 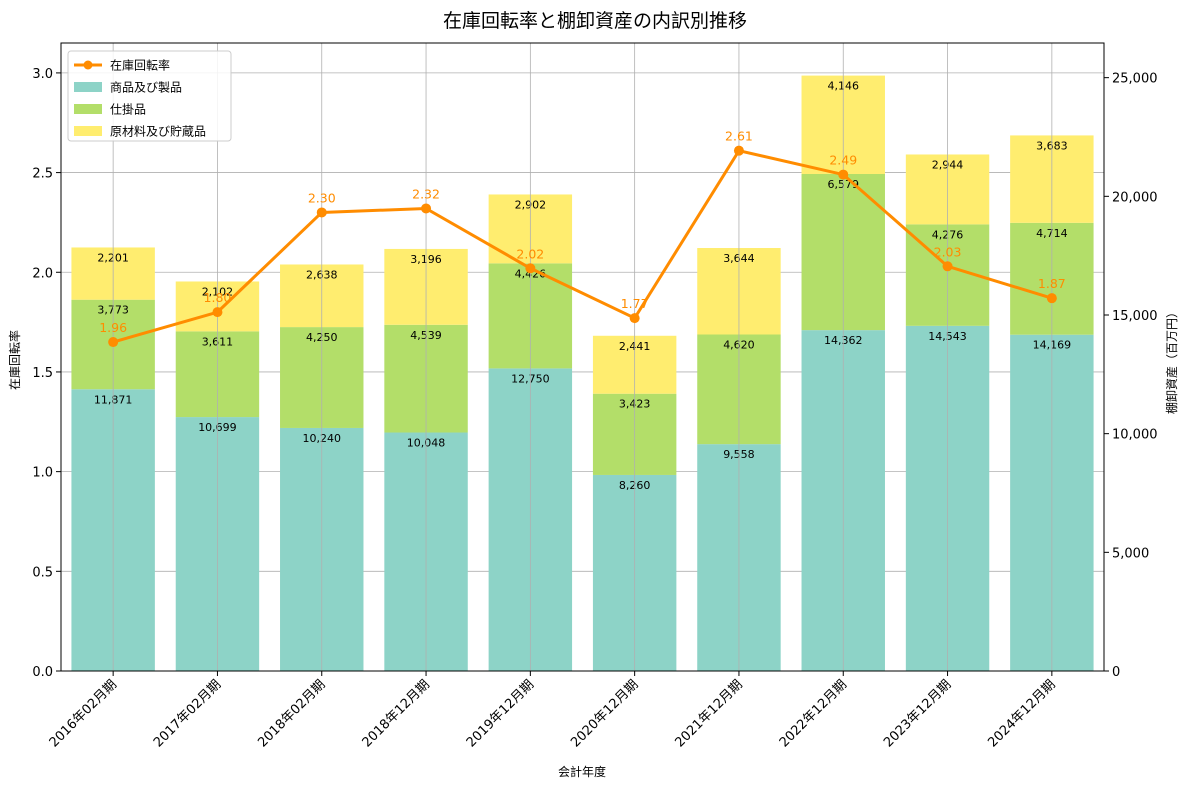 What do you see at coordinates (42, 174) in the screenshot?
I see `y-left-tick-label: 2.5` at bounding box center [42, 174].